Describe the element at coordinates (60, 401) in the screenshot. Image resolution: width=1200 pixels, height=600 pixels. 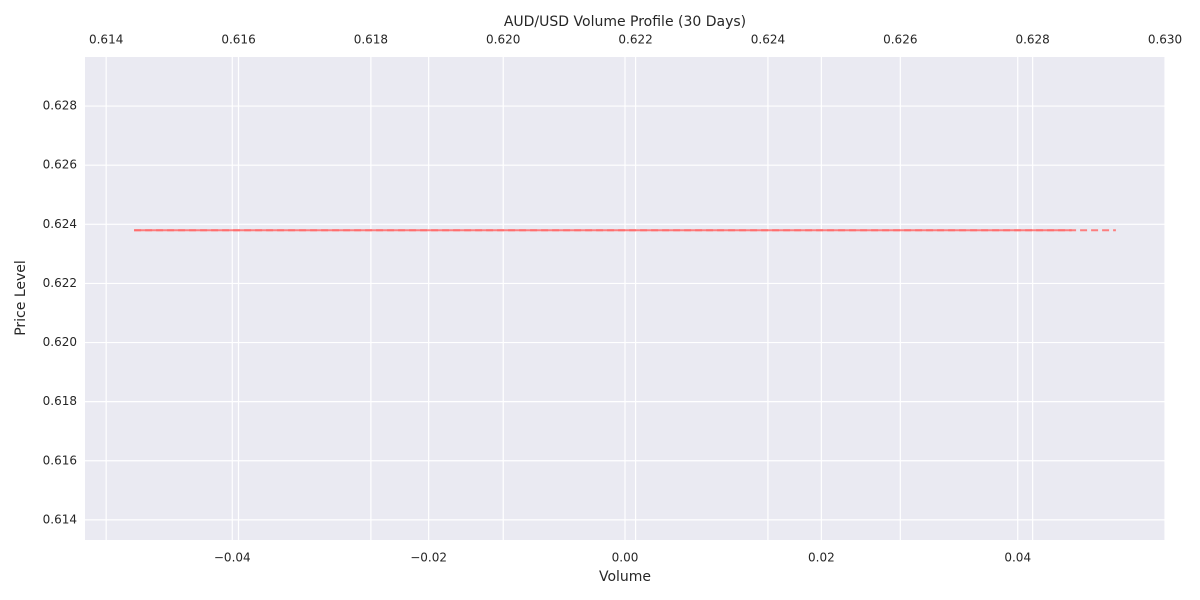
I see `y-tick-label: 0.618` at that location.